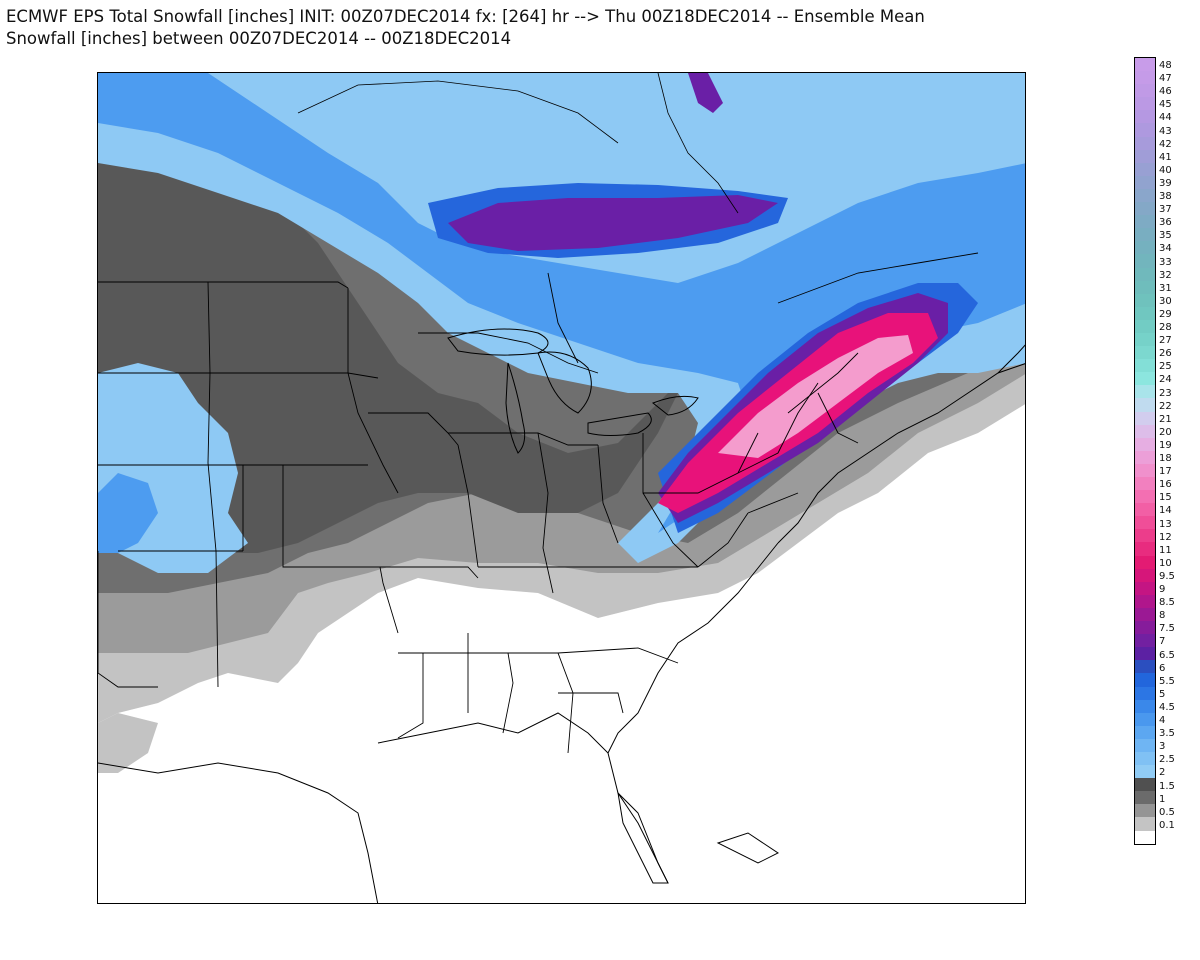 Image resolution: width=1200 pixels, height=960 pixels. I want to click on legend-label: 48, so click(1165, 65).